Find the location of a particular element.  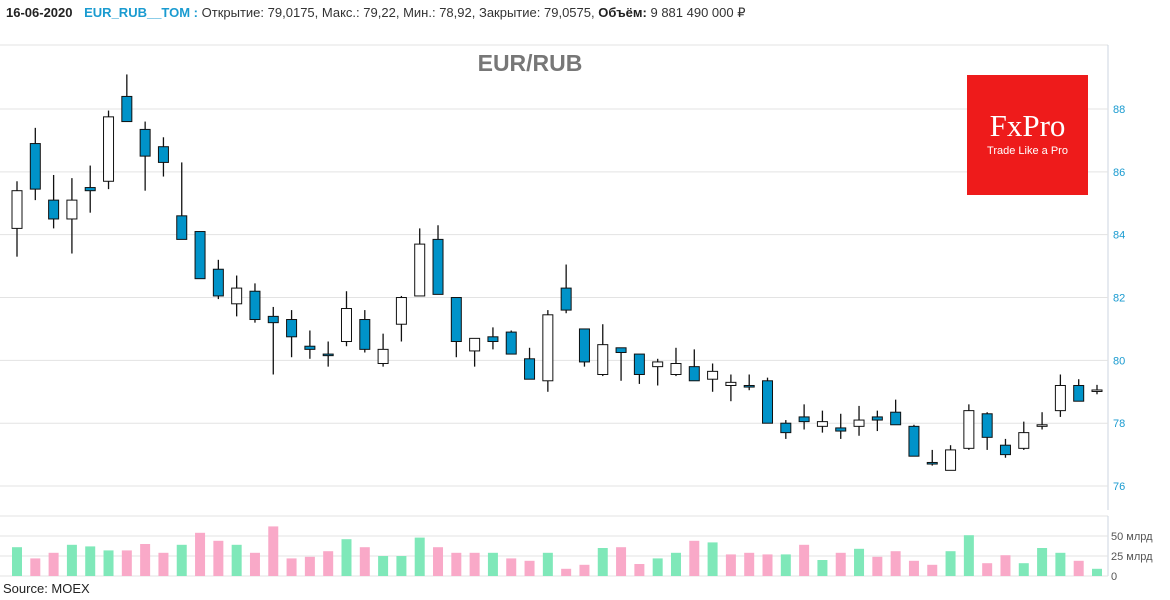

source-note: Source: MOEX is located at coordinates (46, 588).